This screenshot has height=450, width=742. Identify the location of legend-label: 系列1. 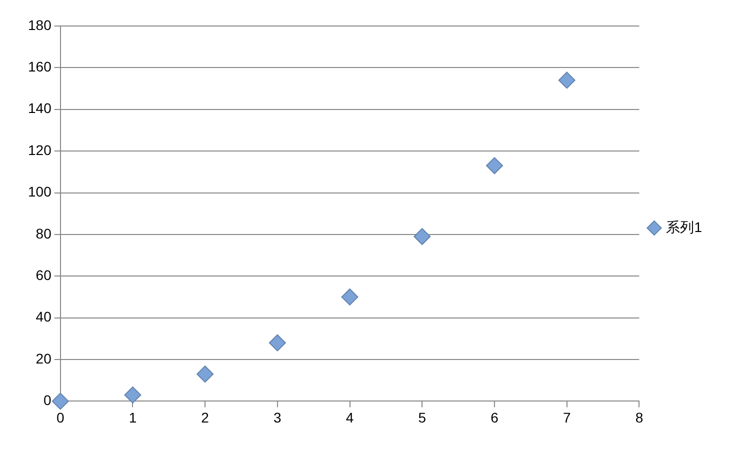
(684, 226).